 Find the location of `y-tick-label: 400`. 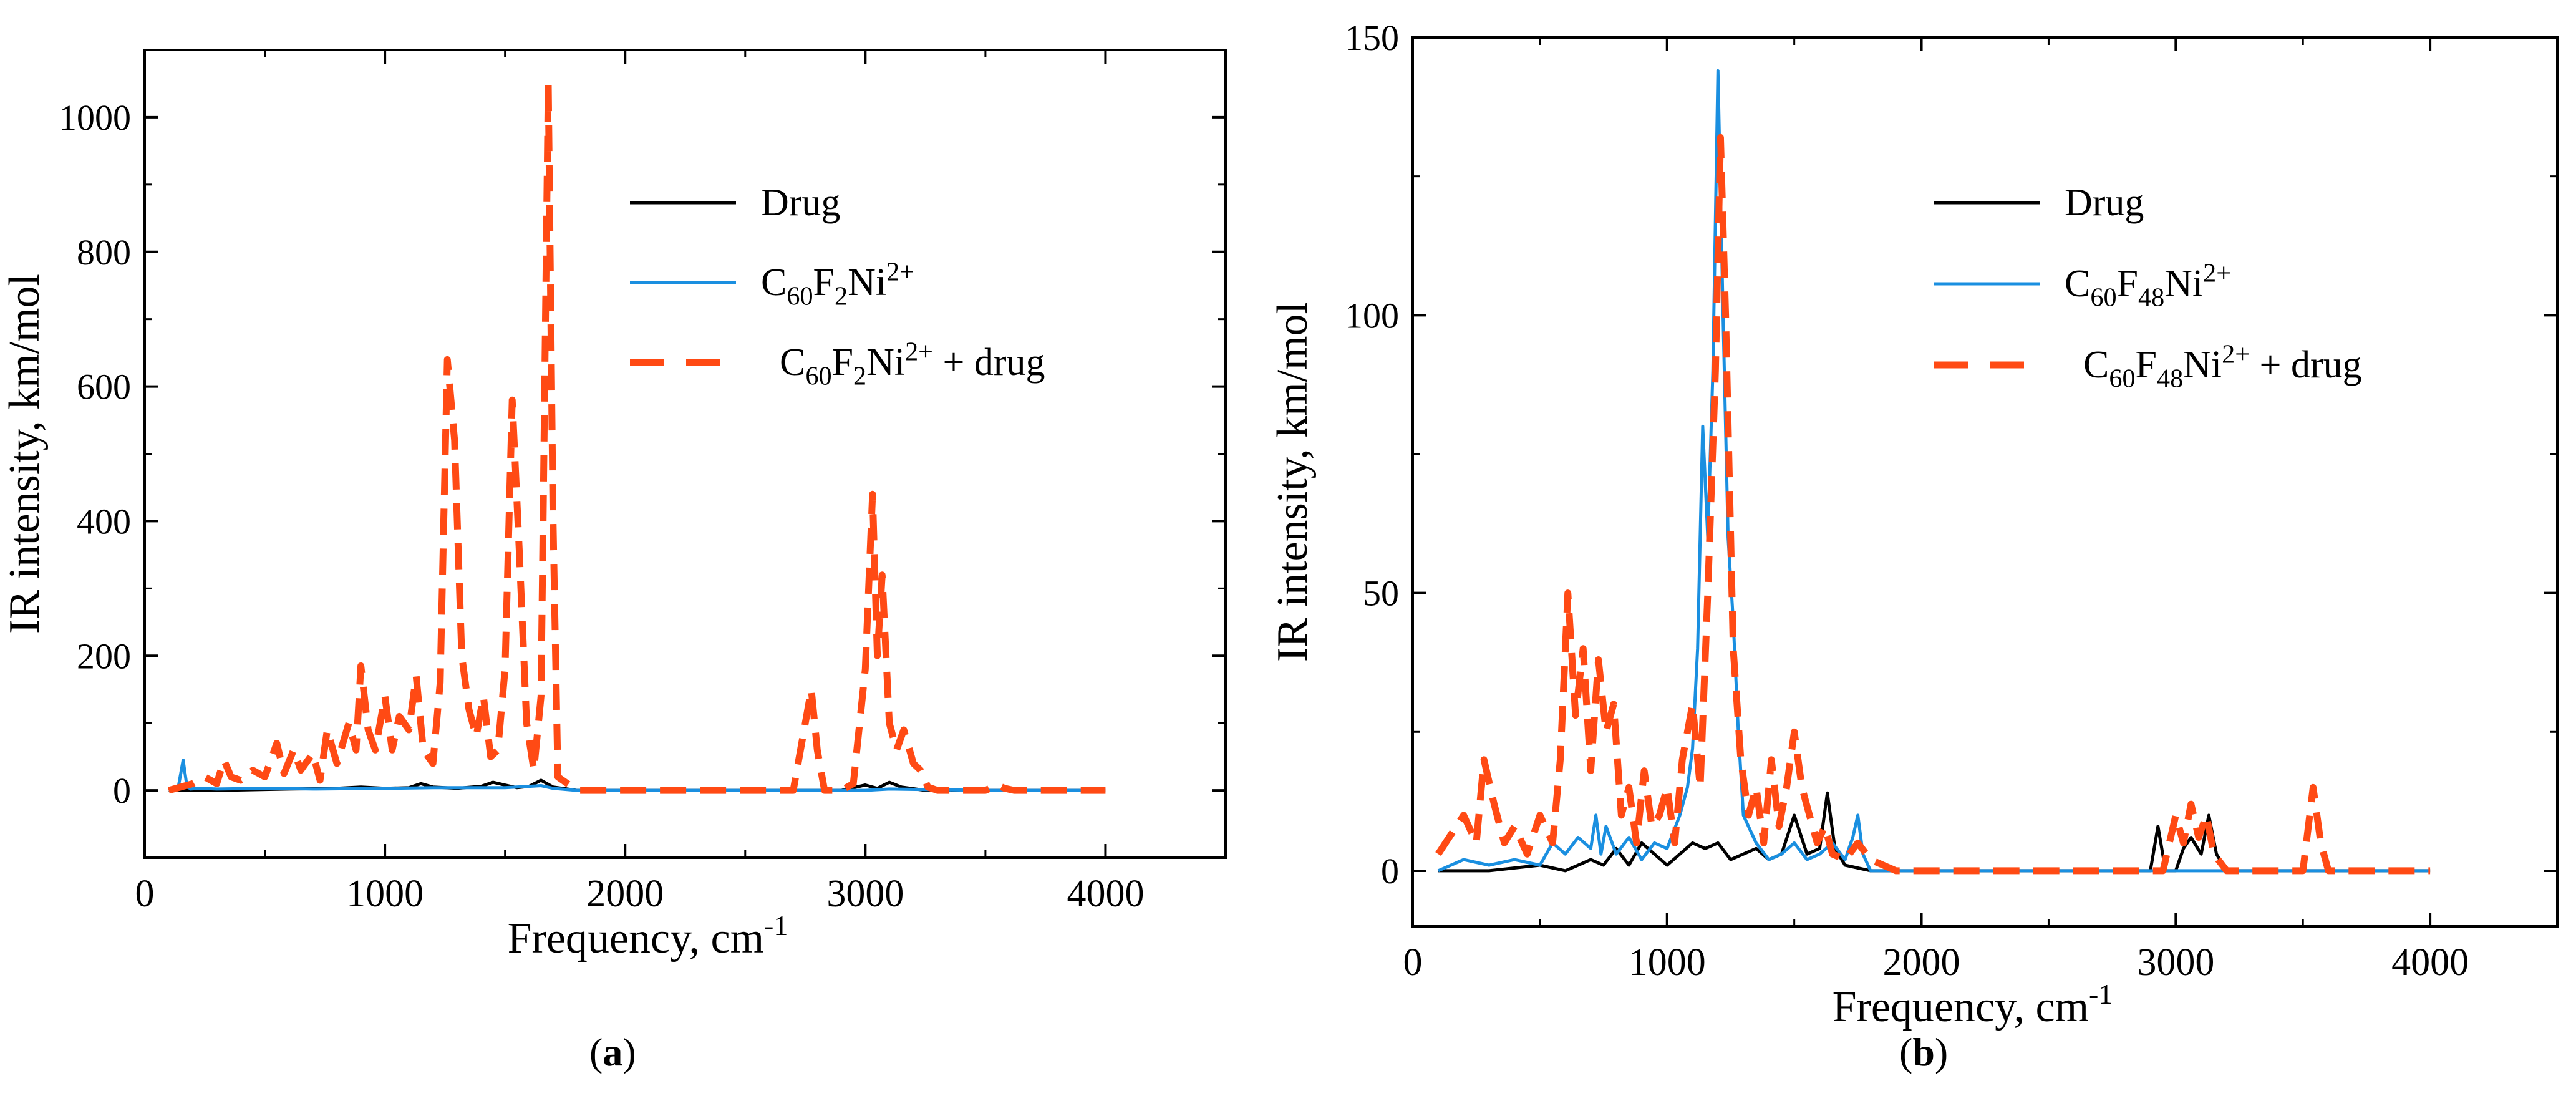

y-tick-label: 400 is located at coordinates (104, 521).